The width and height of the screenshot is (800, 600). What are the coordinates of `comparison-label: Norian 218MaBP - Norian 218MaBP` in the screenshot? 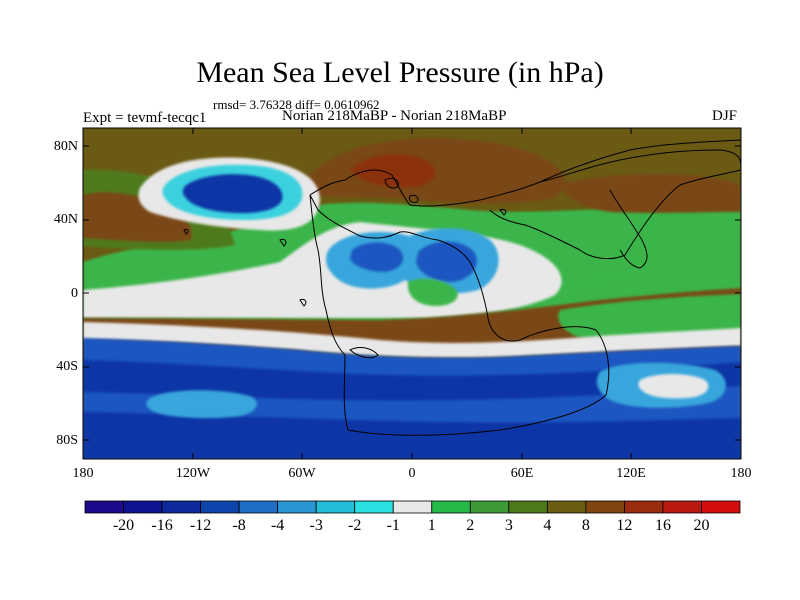 It's located at (394, 116).